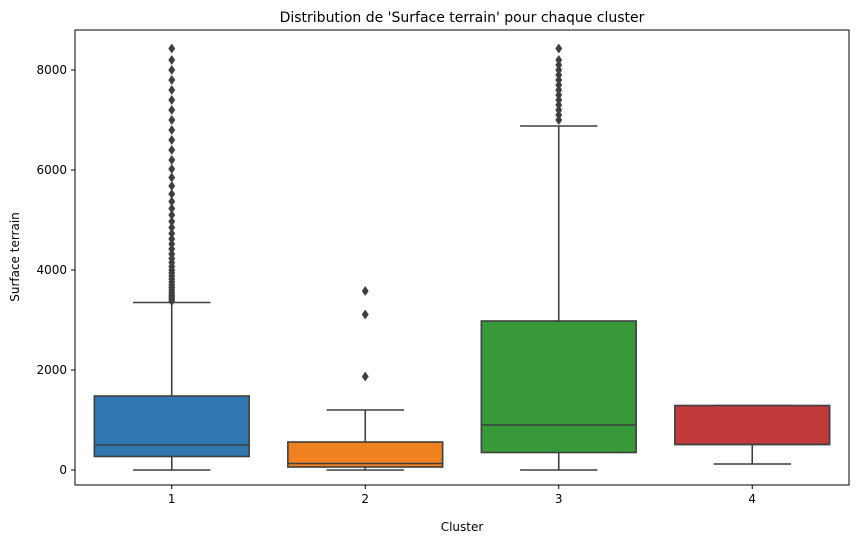  Describe the element at coordinates (15, 257) in the screenshot. I see `y-axis-title: Surface terrain` at that location.